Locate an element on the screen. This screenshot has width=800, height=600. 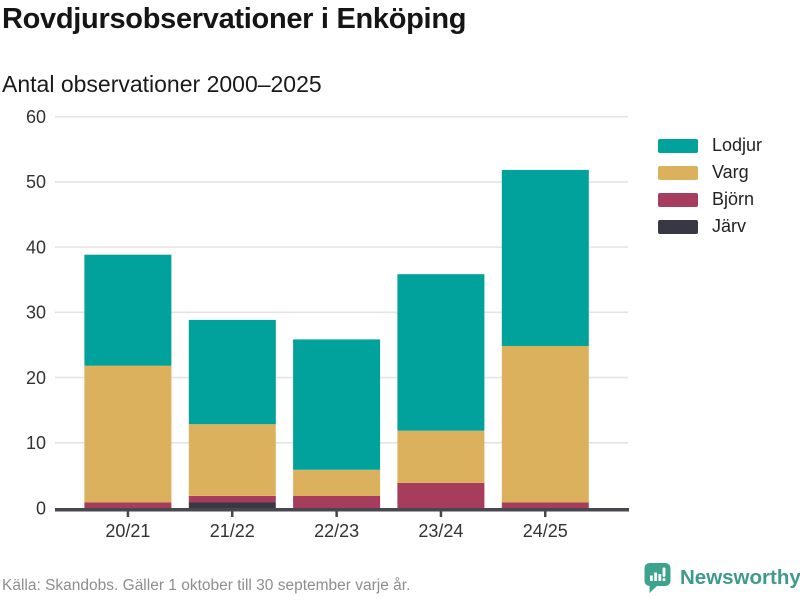
y-axis-tick-label: 0 is located at coordinates (41, 508).